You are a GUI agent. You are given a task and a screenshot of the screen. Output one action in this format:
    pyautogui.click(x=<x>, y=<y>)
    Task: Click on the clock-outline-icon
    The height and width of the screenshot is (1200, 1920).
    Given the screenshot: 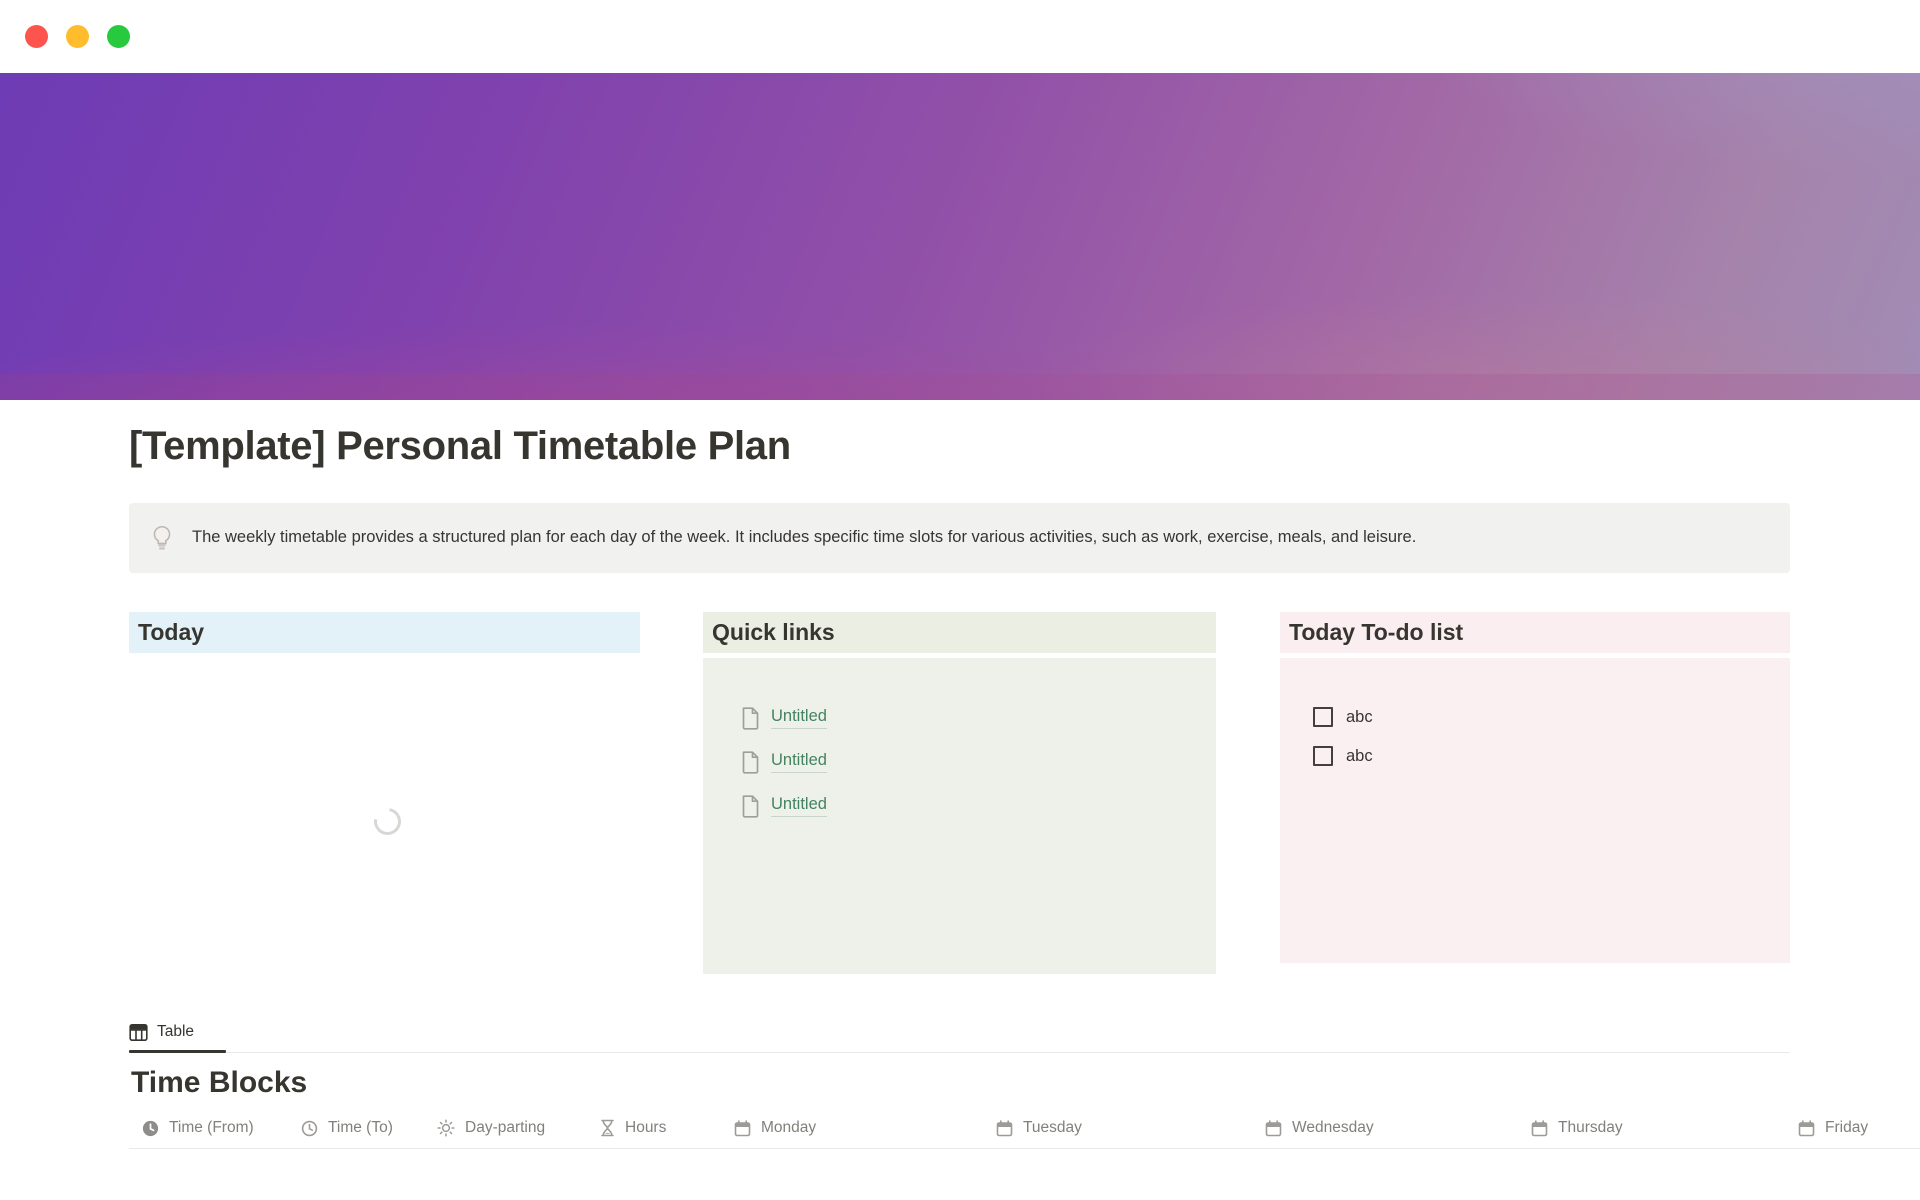 What is the action you would take?
    pyautogui.click(x=309, y=1128)
    